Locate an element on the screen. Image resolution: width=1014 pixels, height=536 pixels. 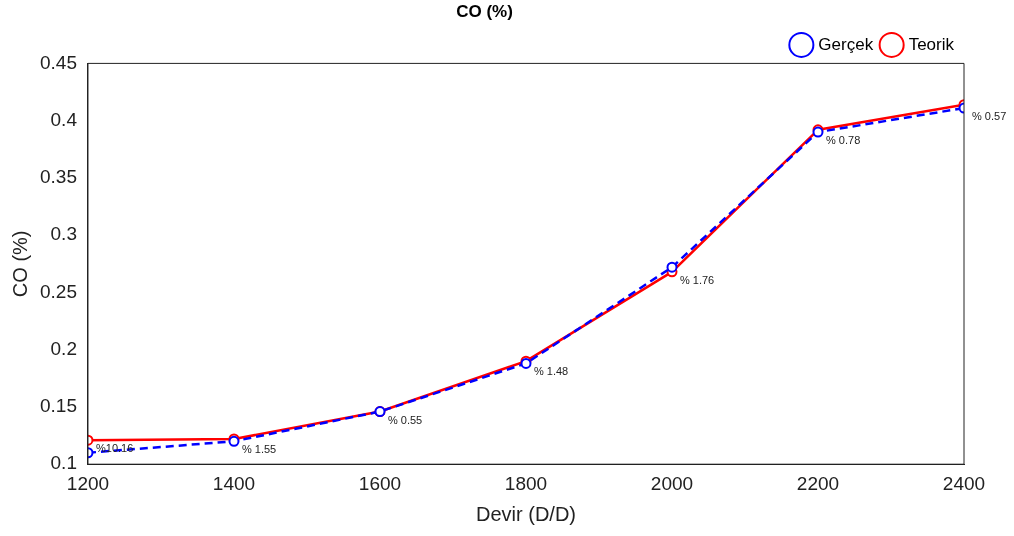
x-axis-title: Devir (D/D) is located at coordinates (525, 513).